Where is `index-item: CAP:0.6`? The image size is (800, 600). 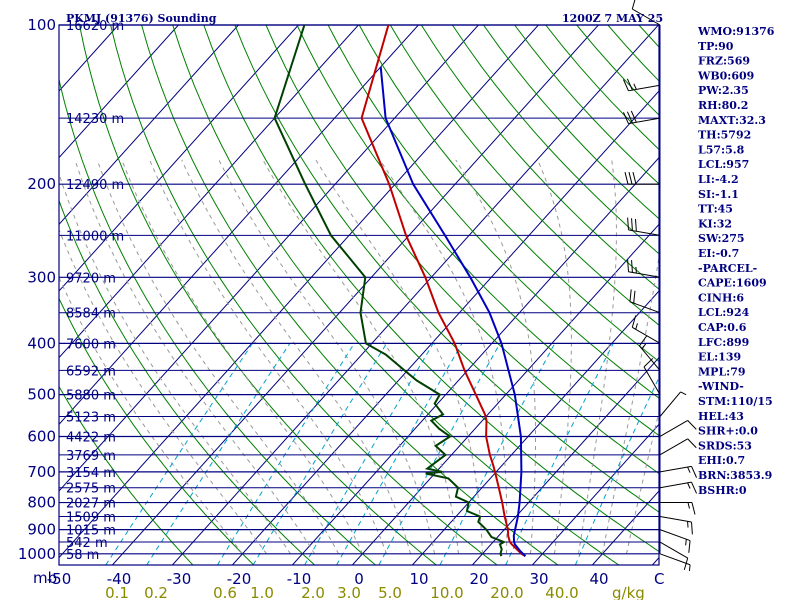 index-item: CAP:0.6 is located at coordinates (722, 327).